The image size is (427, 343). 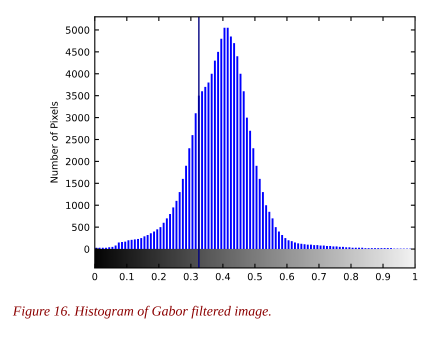 What do you see at coordinates (78, 206) in the screenshot?
I see `y-tick-label: 1000` at bounding box center [78, 206].